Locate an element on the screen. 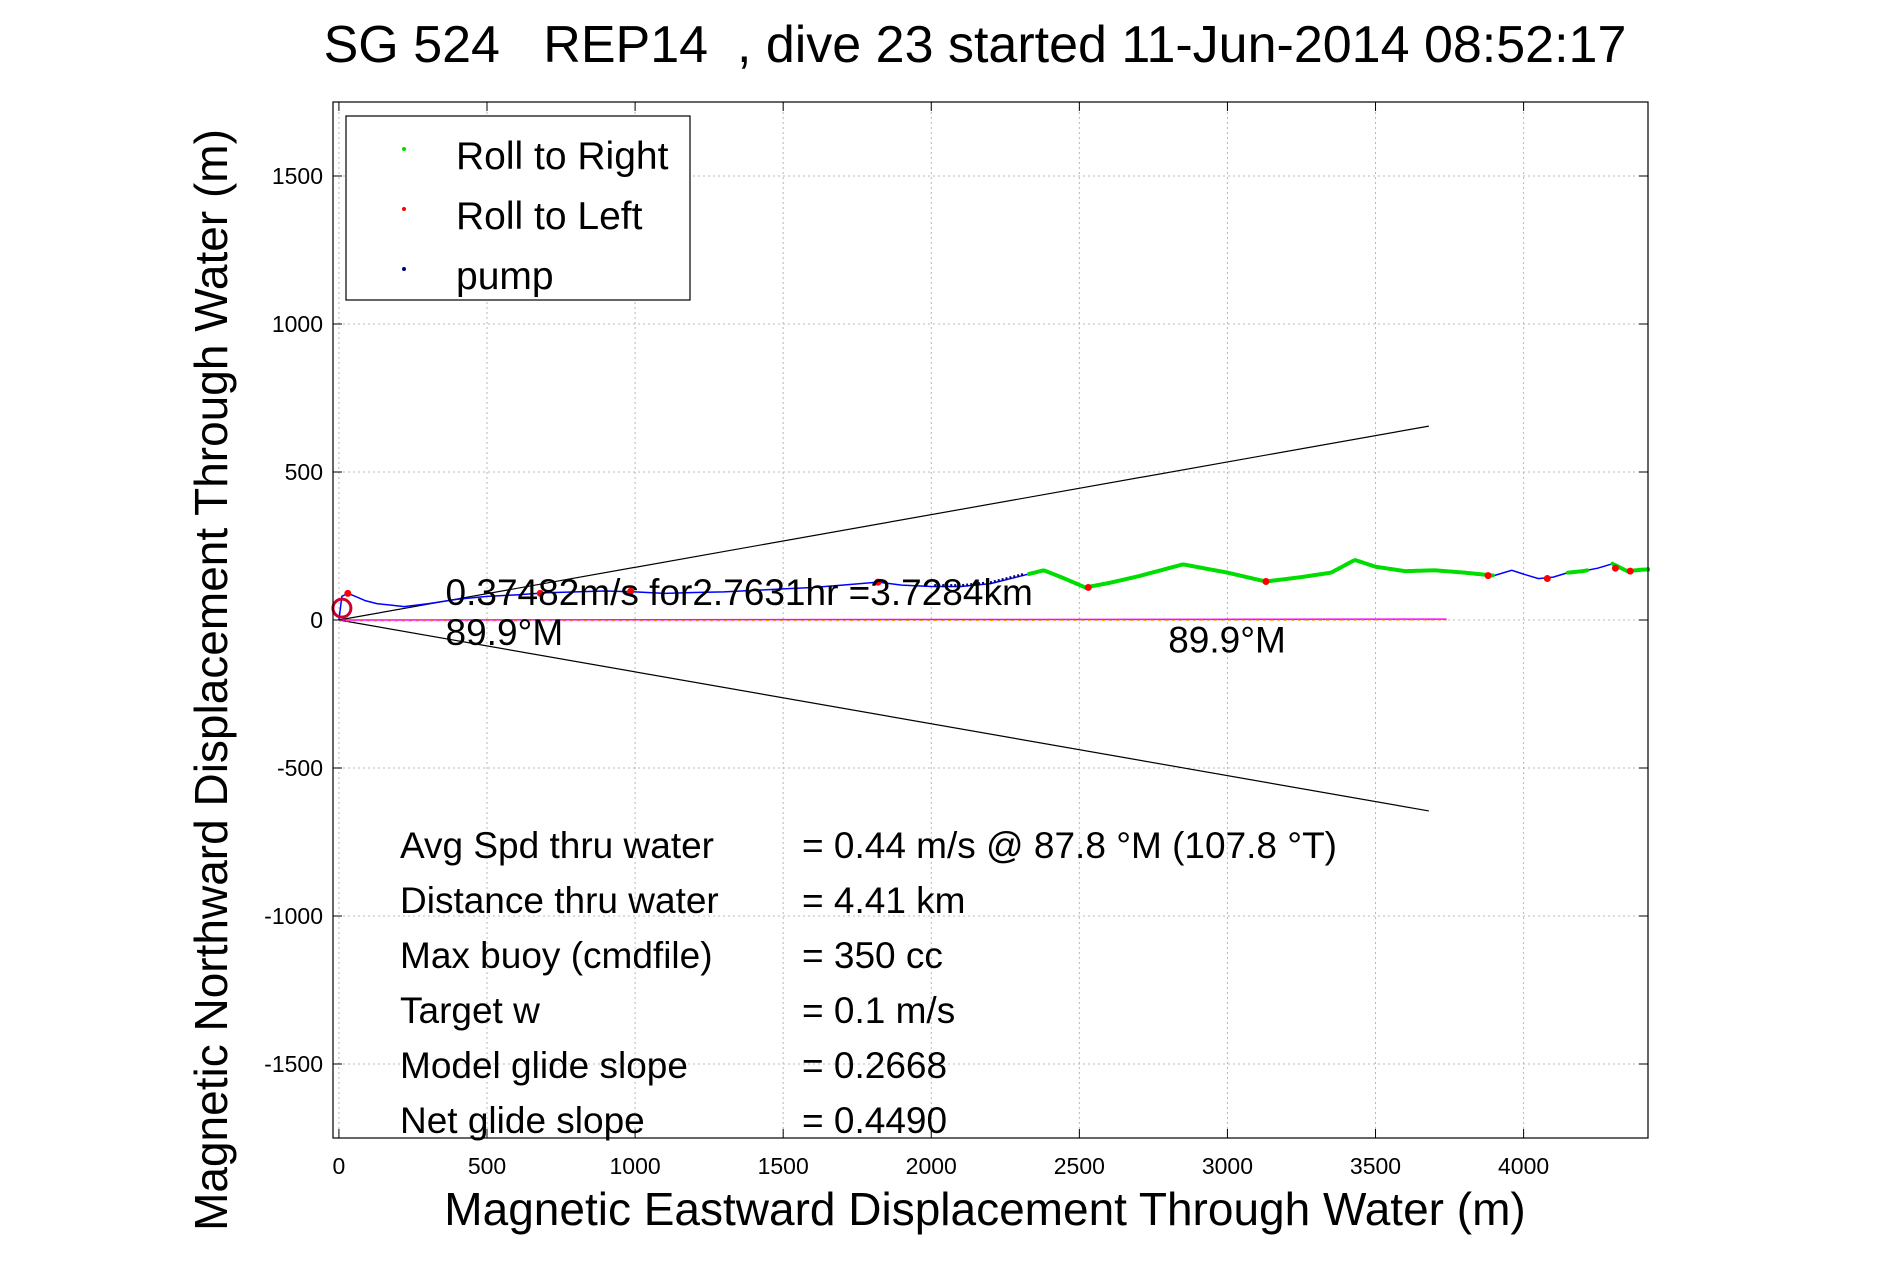  y-tick-label: 1500 is located at coordinates (297, 176).